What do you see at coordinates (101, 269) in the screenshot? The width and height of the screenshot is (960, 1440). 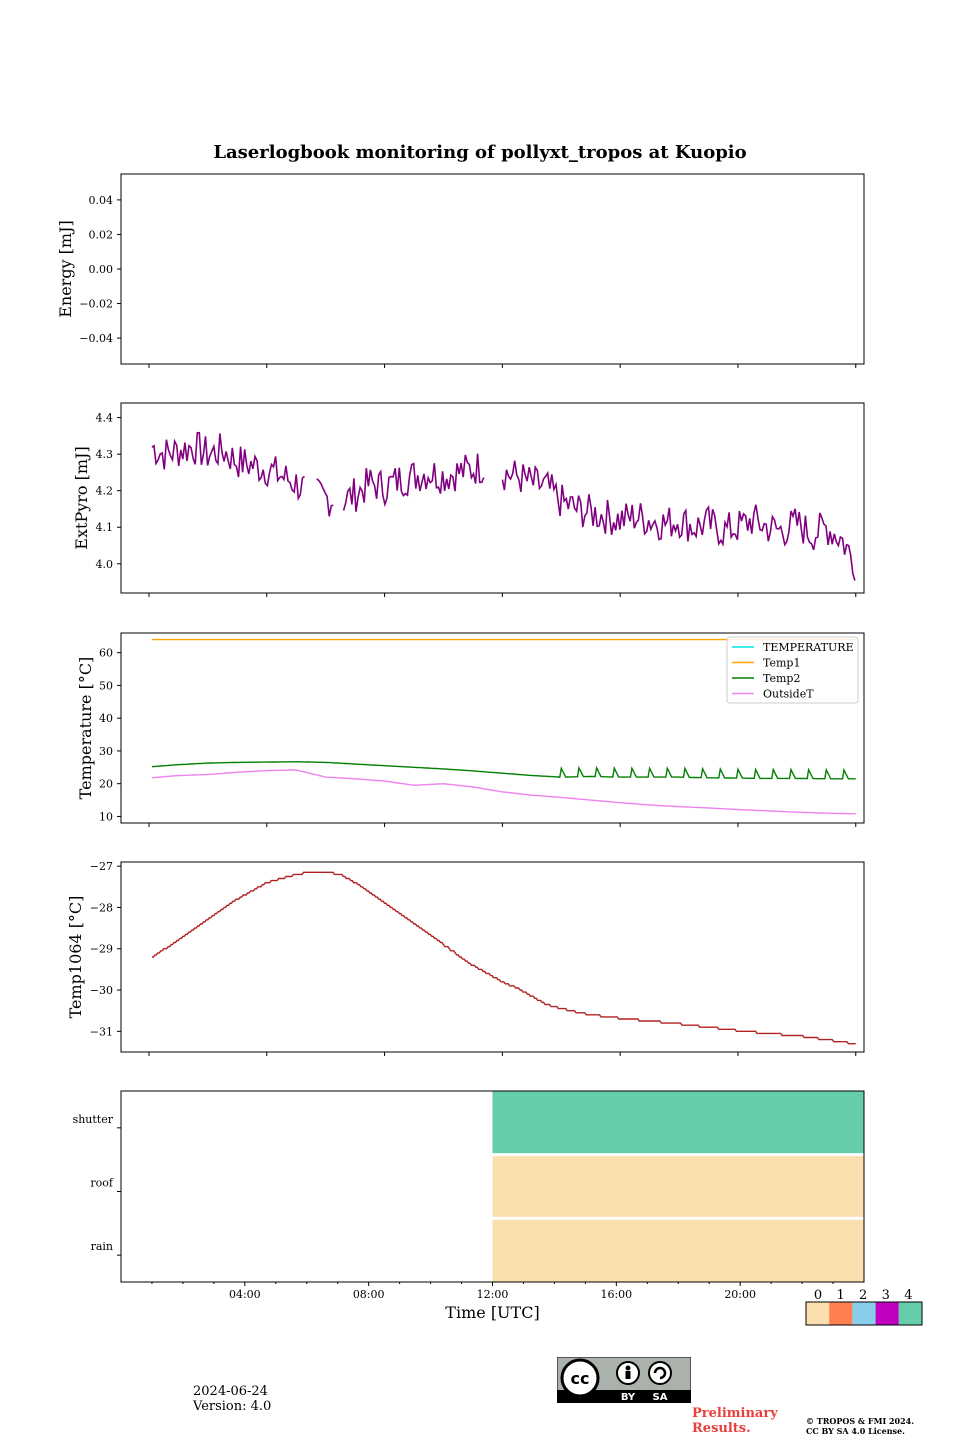 I see `y-tick-label: 0.00` at bounding box center [101, 269].